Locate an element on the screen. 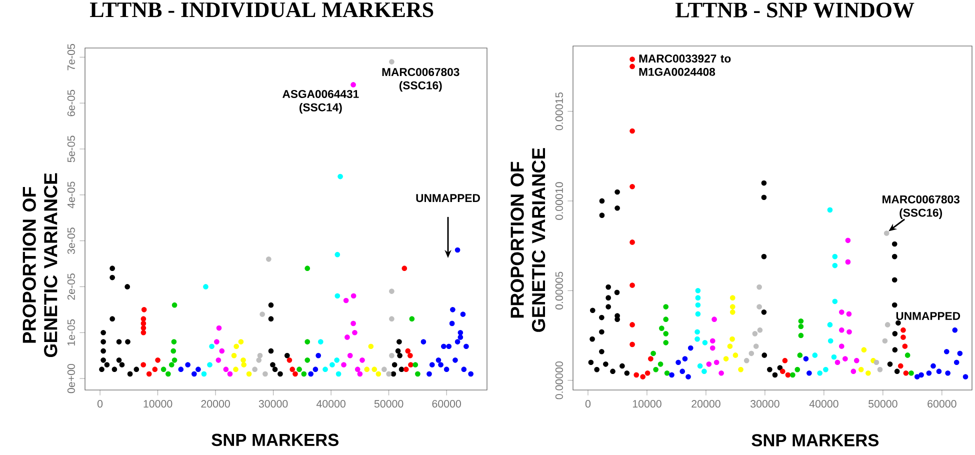 This screenshot has width=975, height=455. annotation: ASGA0064431 (SSC14) is located at coordinates (320, 102).